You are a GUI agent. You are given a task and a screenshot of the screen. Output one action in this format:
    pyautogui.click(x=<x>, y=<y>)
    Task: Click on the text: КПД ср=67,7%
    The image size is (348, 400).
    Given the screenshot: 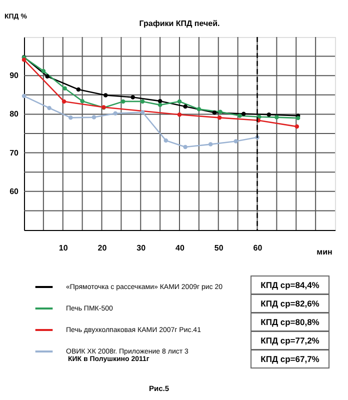 What is the action you would take?
    pyautogui.click(x=290, y=359)
    